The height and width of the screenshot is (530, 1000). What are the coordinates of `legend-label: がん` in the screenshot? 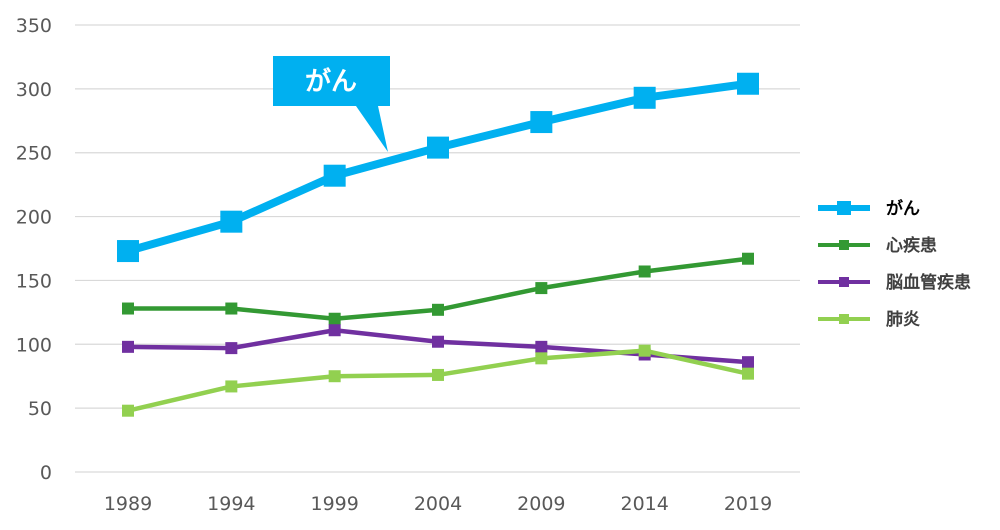 It's located at (903, 208).